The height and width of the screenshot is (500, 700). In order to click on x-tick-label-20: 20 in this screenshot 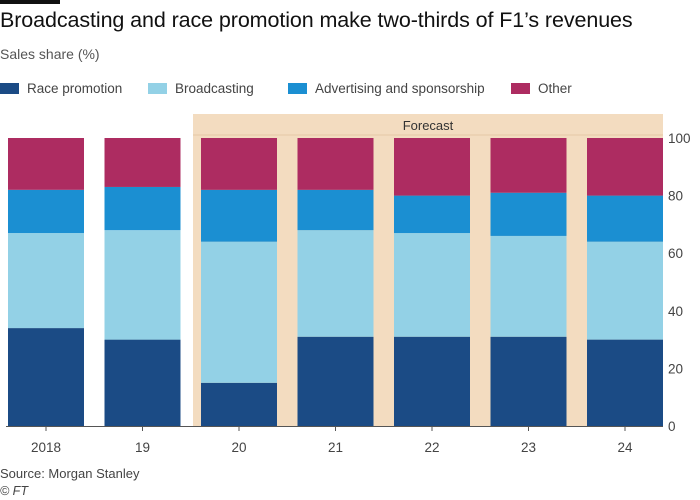, I will do `click(238, 447)`.